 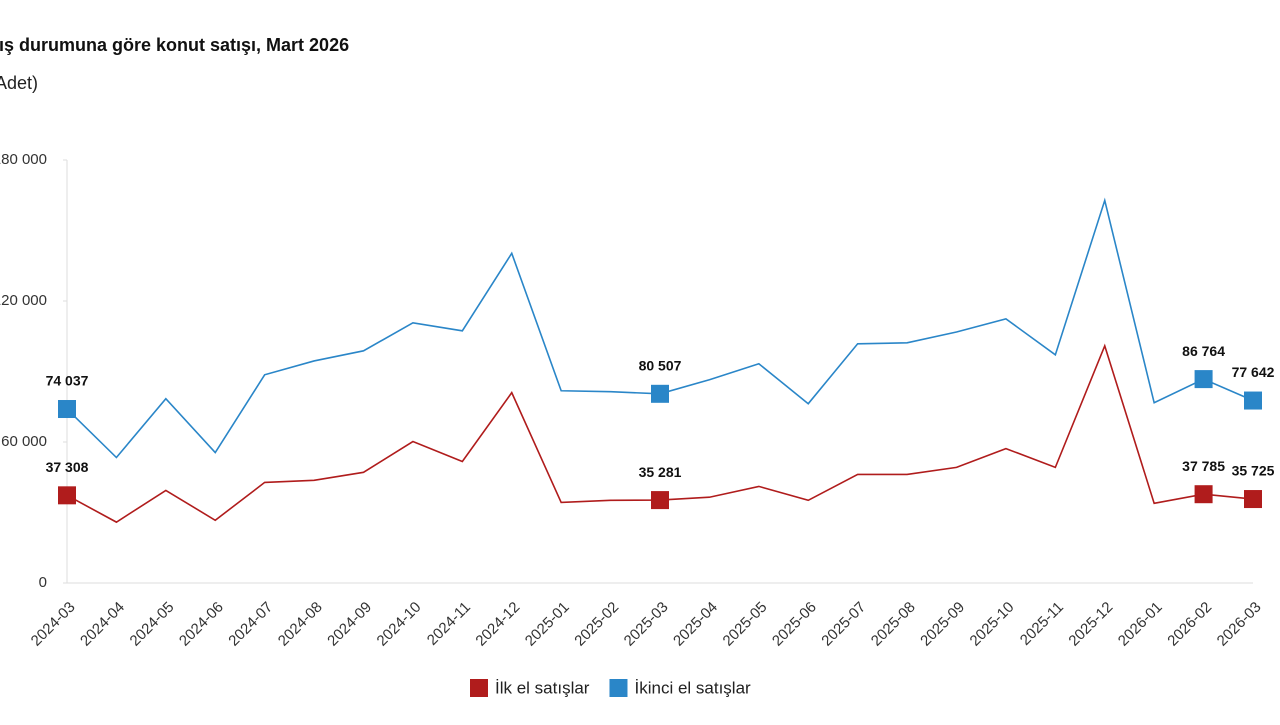 I want to click on x-tick-label: 2024-03, so click(x=53, y=624).